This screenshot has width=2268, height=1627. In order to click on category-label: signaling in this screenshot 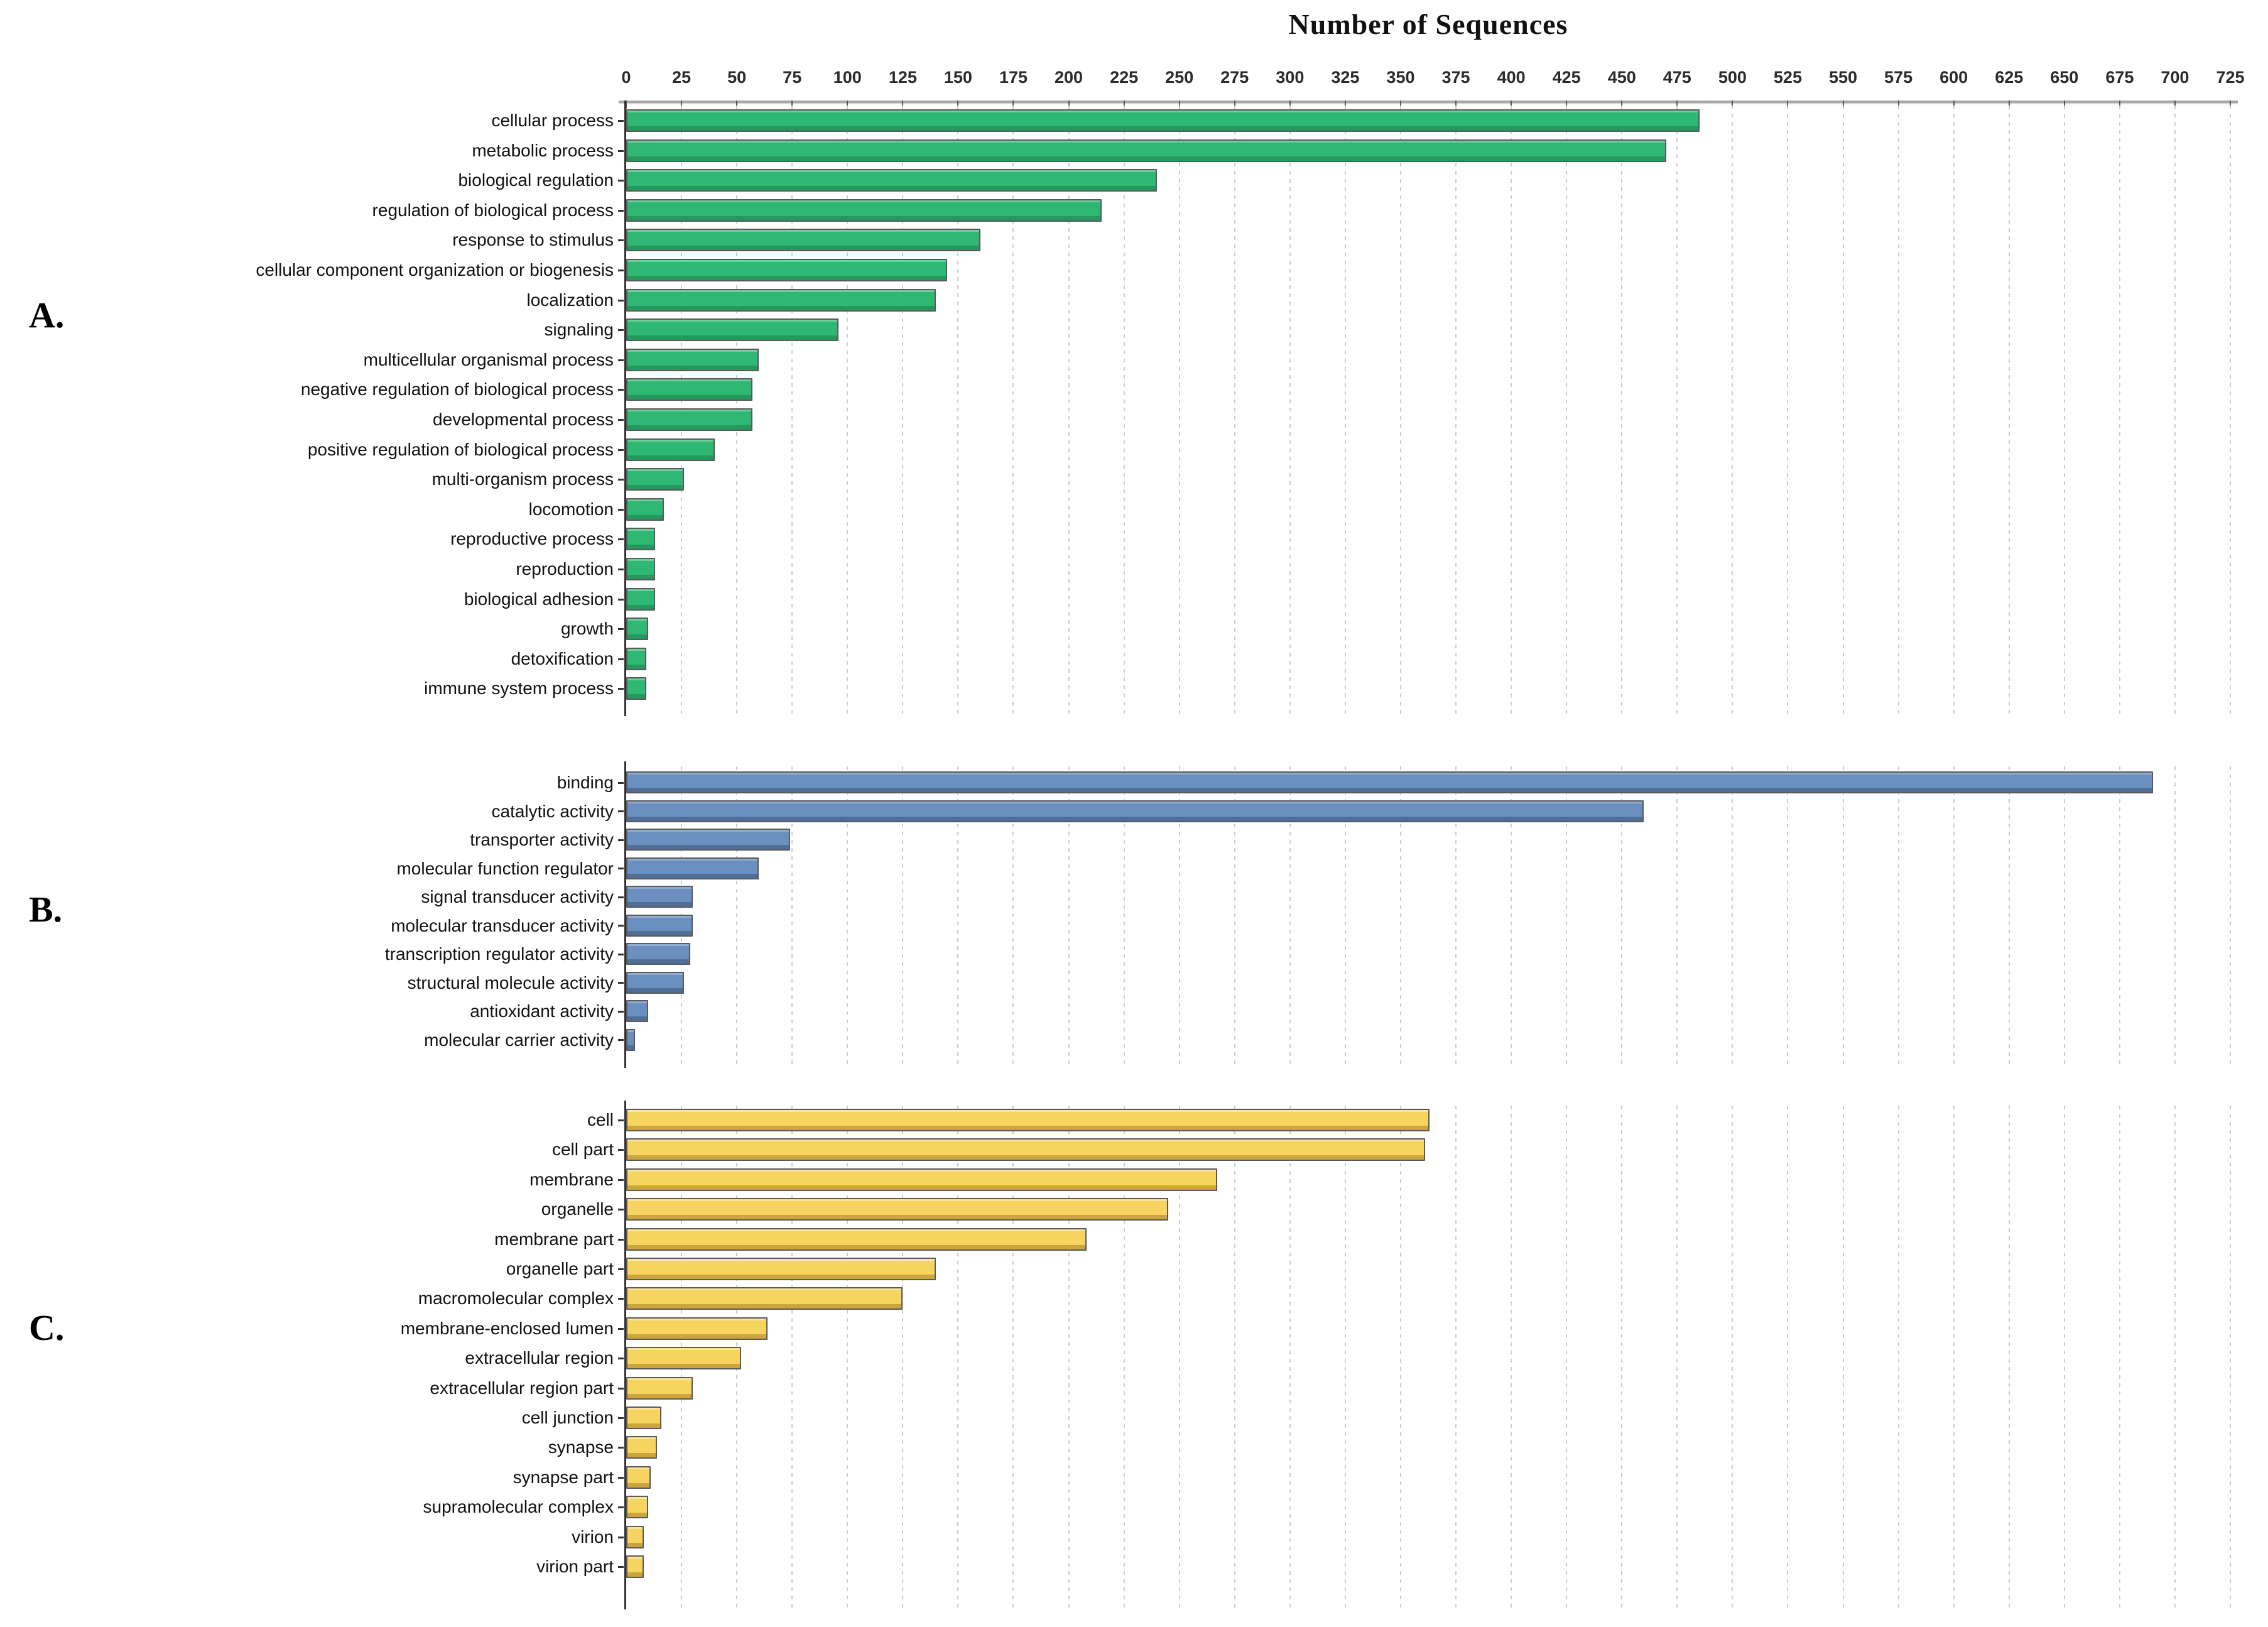, I will do `click(579, 330)`.